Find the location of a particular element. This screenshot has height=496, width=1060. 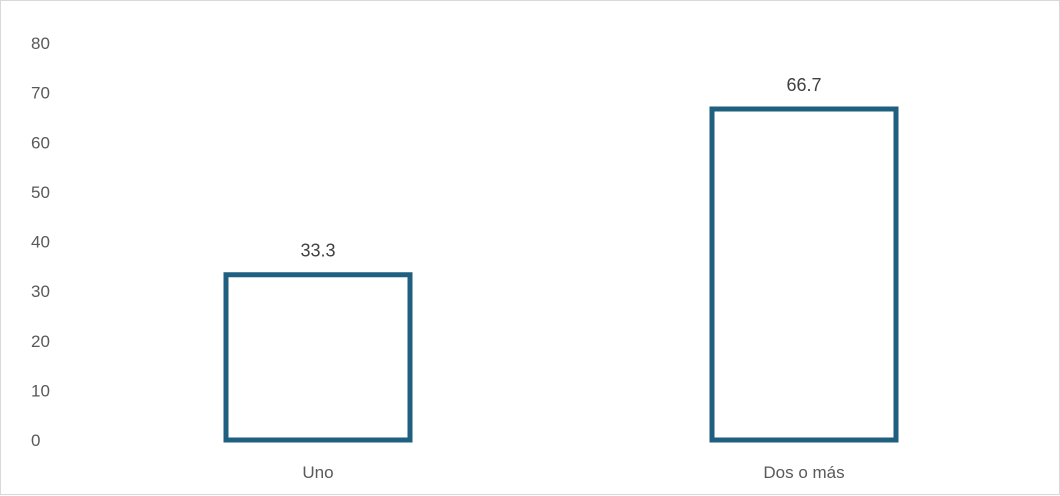

x-axis: Uno Dos o más is located at coordinates (573, 472).